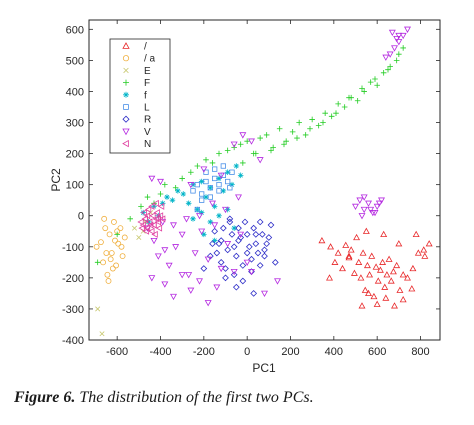 Image resolution: width=474 pixels, height=425 pixels. What do you see at coordinates (117, 352) in the screenshot?
I see `x-tick-label: -600` at bounding box center [117, 352].